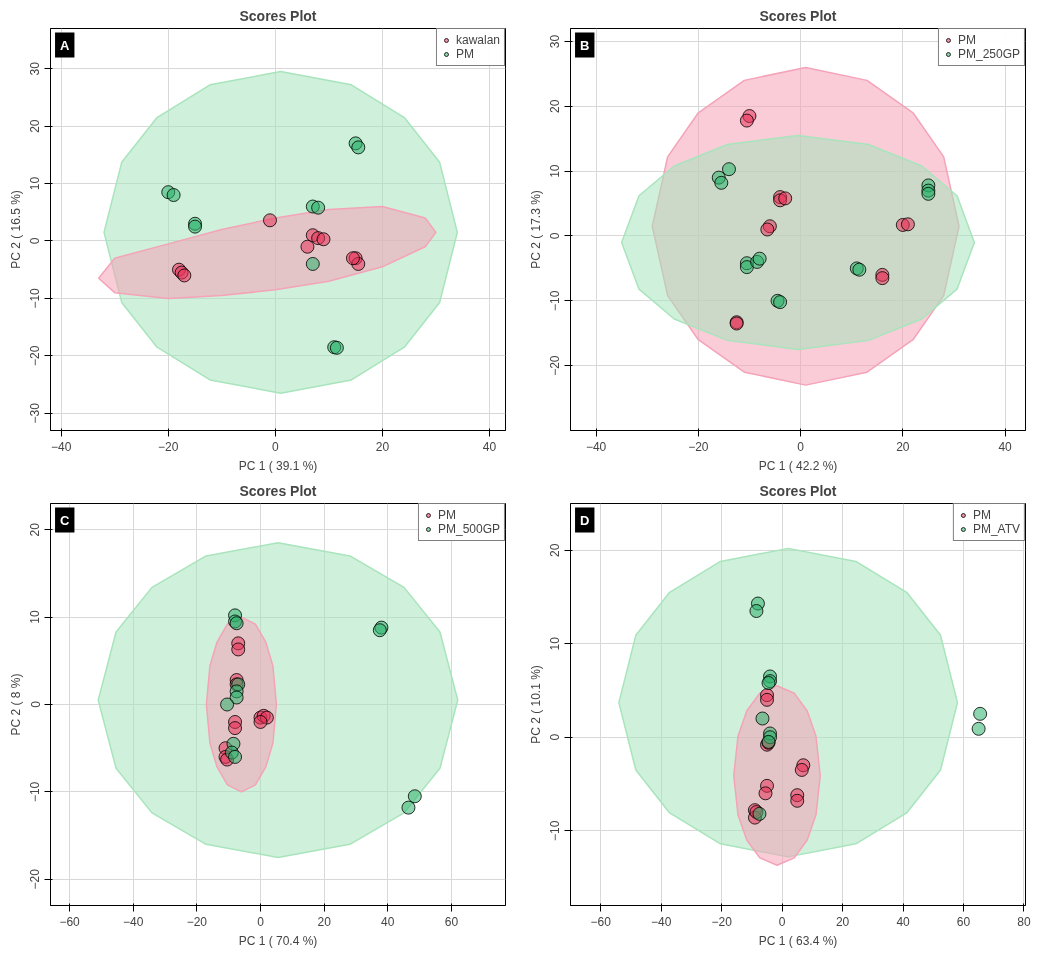 The image size is (1063, 970). Describe the element at coordinates (535, 704) in the screenshot. I see `y-axis-title: PC 2 ( 10.1 %)` at that location.